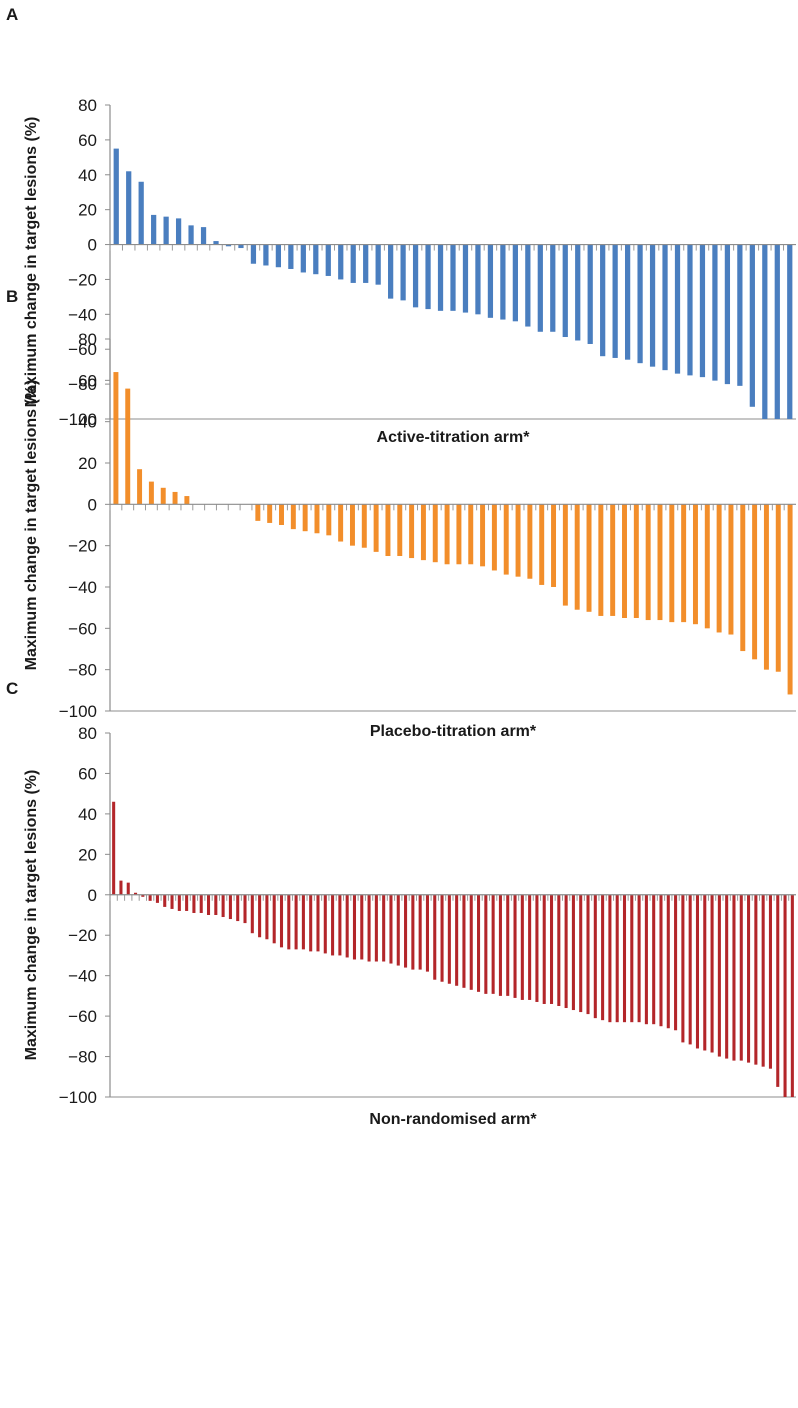 The height and width of the screenshot is (1408, 798). I want to click on panel-label: C, so click(12, 688).